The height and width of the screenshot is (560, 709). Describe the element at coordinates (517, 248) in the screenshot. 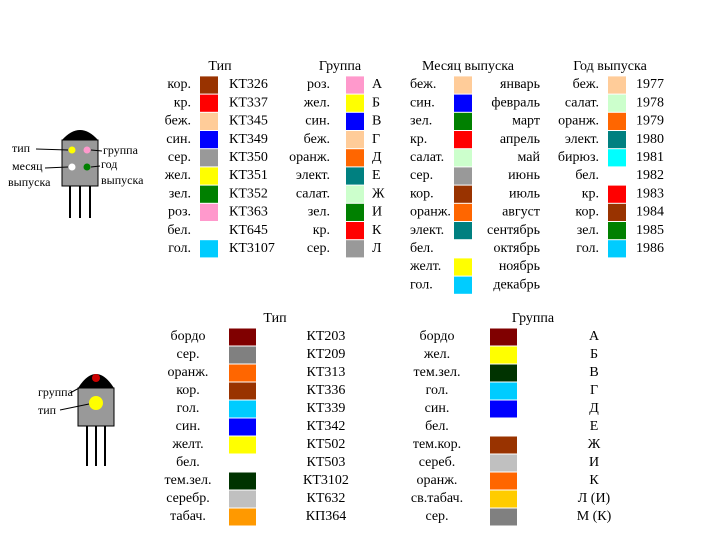

I see `code: октябрь` at that location.